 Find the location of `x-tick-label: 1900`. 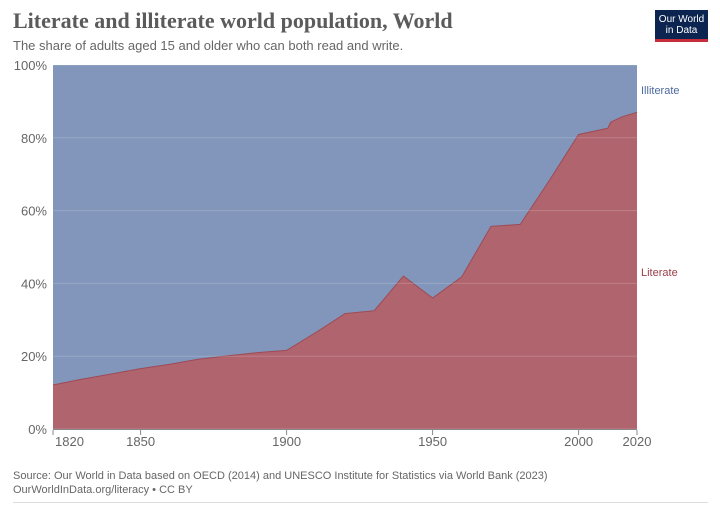

x-tick-label: 1900 is located at coordinates (286, 441).